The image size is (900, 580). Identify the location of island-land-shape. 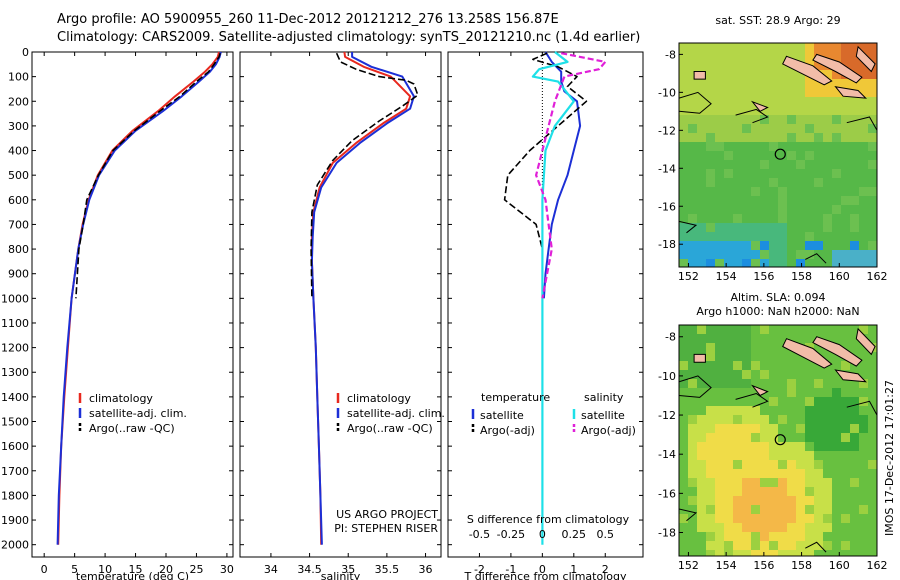
(837, 351).